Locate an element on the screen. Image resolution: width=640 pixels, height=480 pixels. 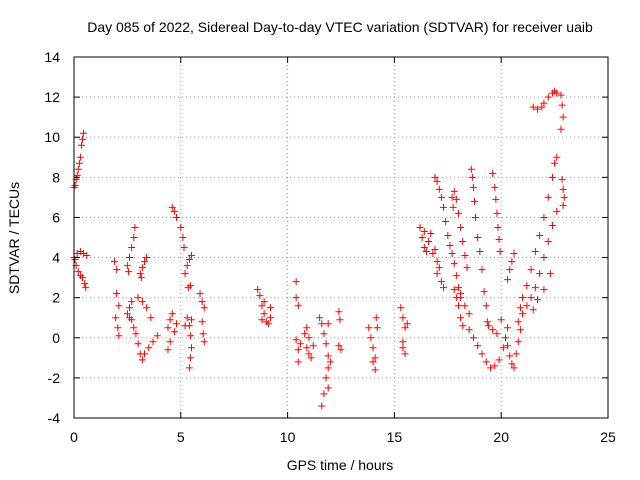
series-s19 is located at coordinates (432, 257).